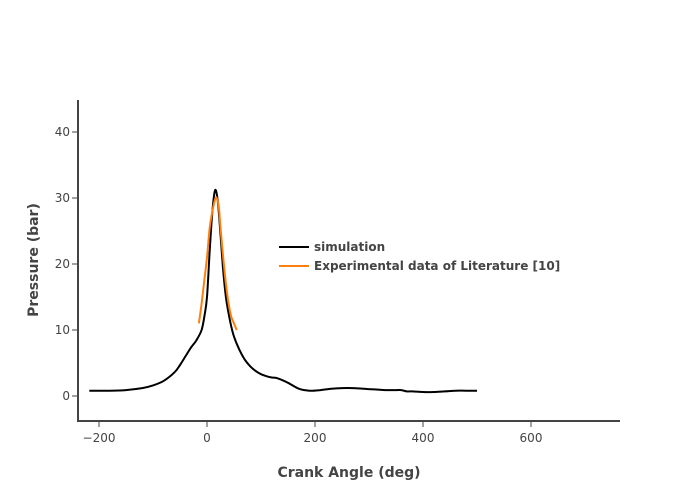 The height and width of the screenshot is (500, 700). Describe the element at coordinates (348, 473) in the screenshot. I see `x-axis-title: Crank Angle (deg)` at that location.